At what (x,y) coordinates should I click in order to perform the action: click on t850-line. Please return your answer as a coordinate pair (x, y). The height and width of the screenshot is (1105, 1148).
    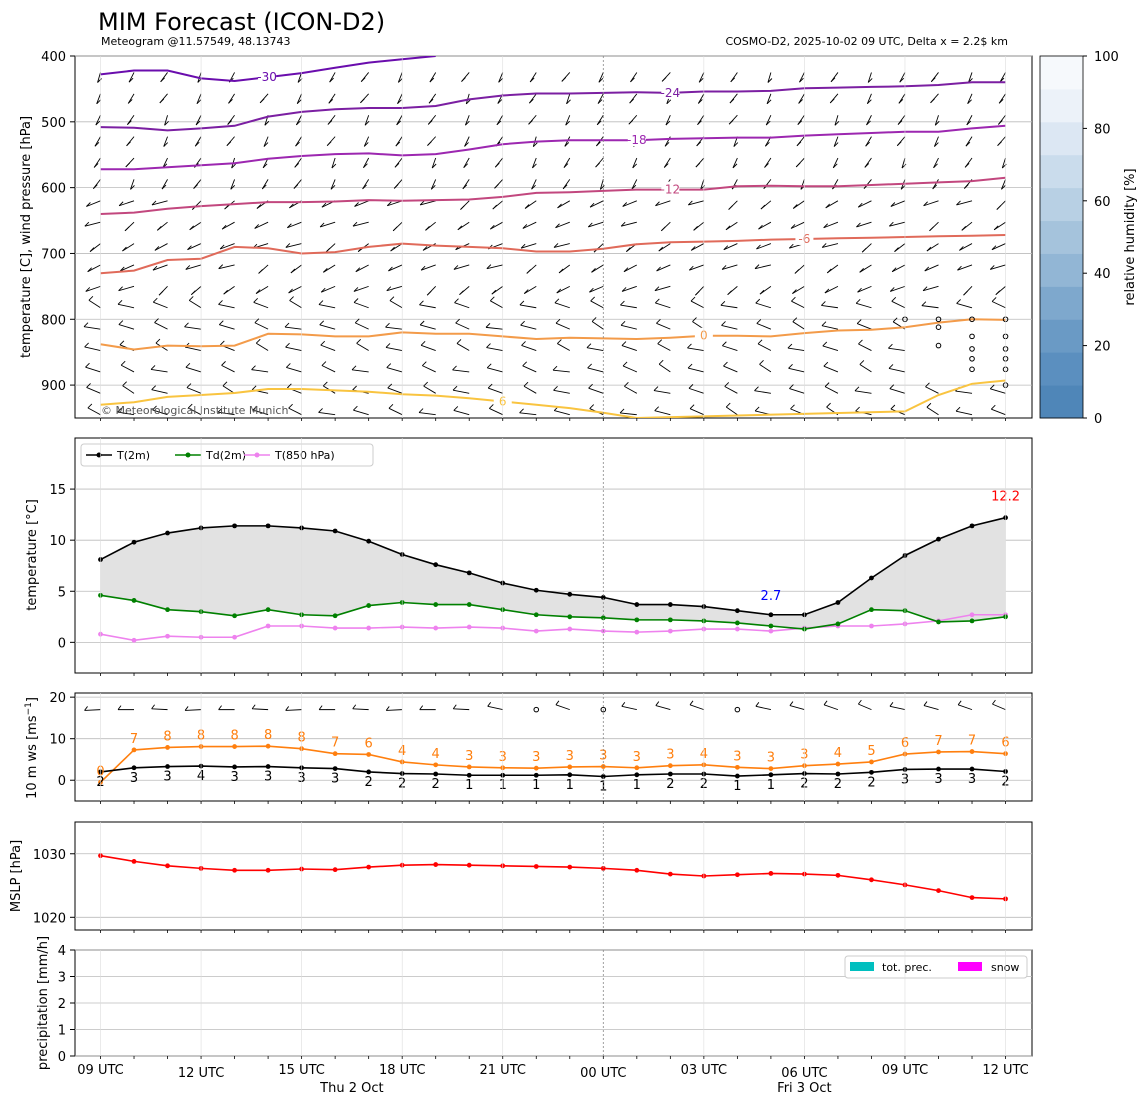
    Looking at the image, I should click on (553, 627).